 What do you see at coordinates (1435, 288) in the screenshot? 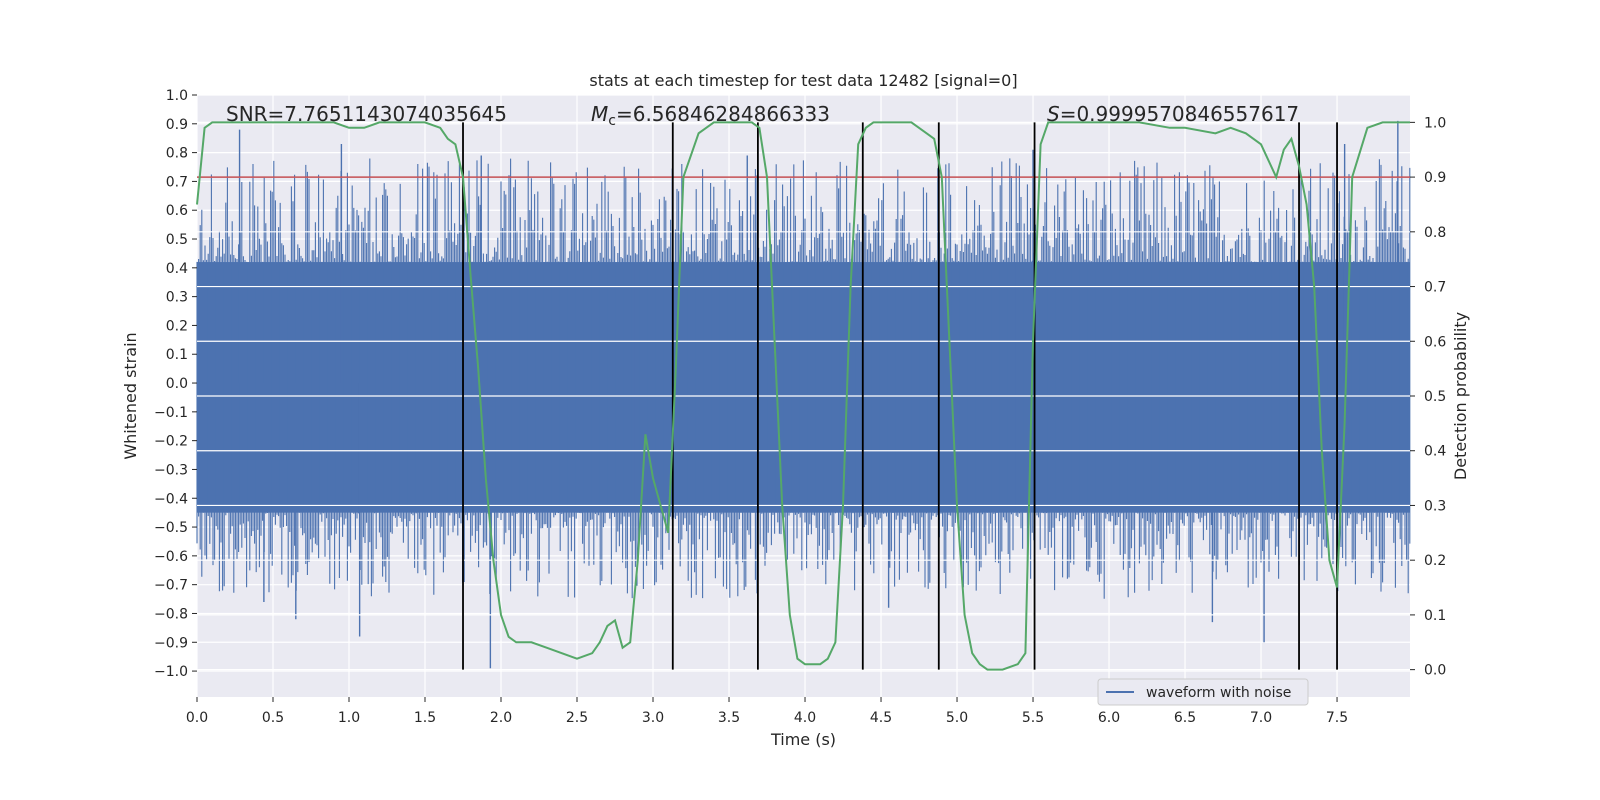
I see `y-right-tick-label: 0.7` at bounding box center [1435, 288].